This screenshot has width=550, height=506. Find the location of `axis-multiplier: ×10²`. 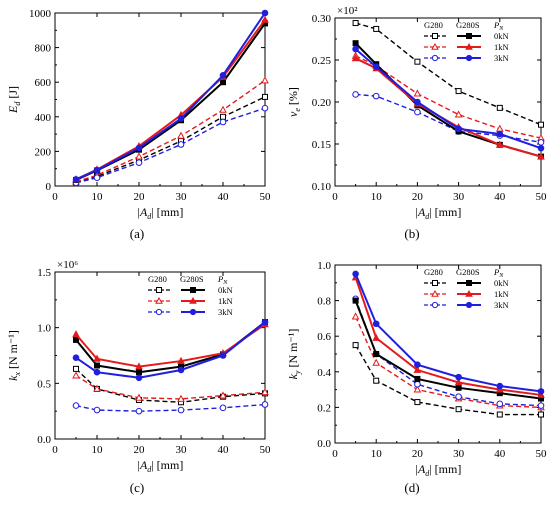

axis-multiplier: ×10² is located at coordinates (347, 11).